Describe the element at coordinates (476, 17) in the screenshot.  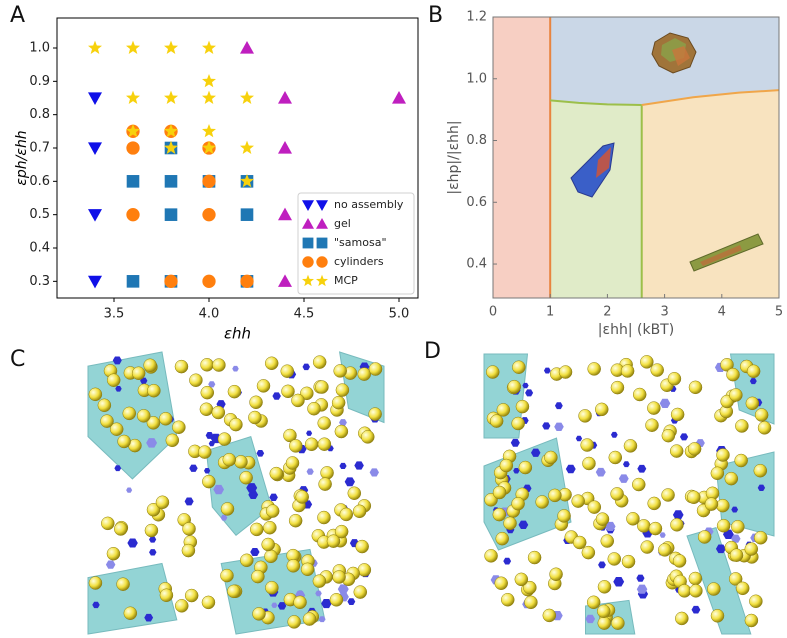
I see `y-tick-label: 1.2` at that location.